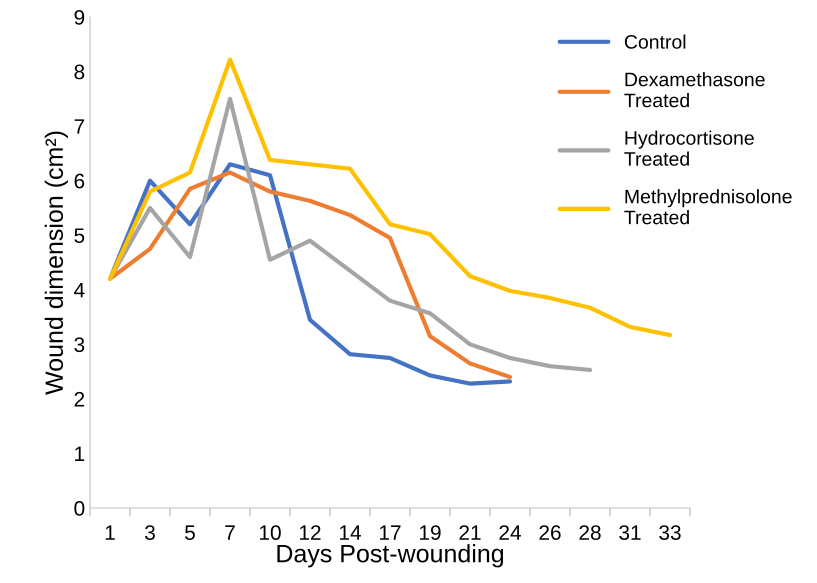  I want to click on x-tick-label: 19, so click(430, 532).